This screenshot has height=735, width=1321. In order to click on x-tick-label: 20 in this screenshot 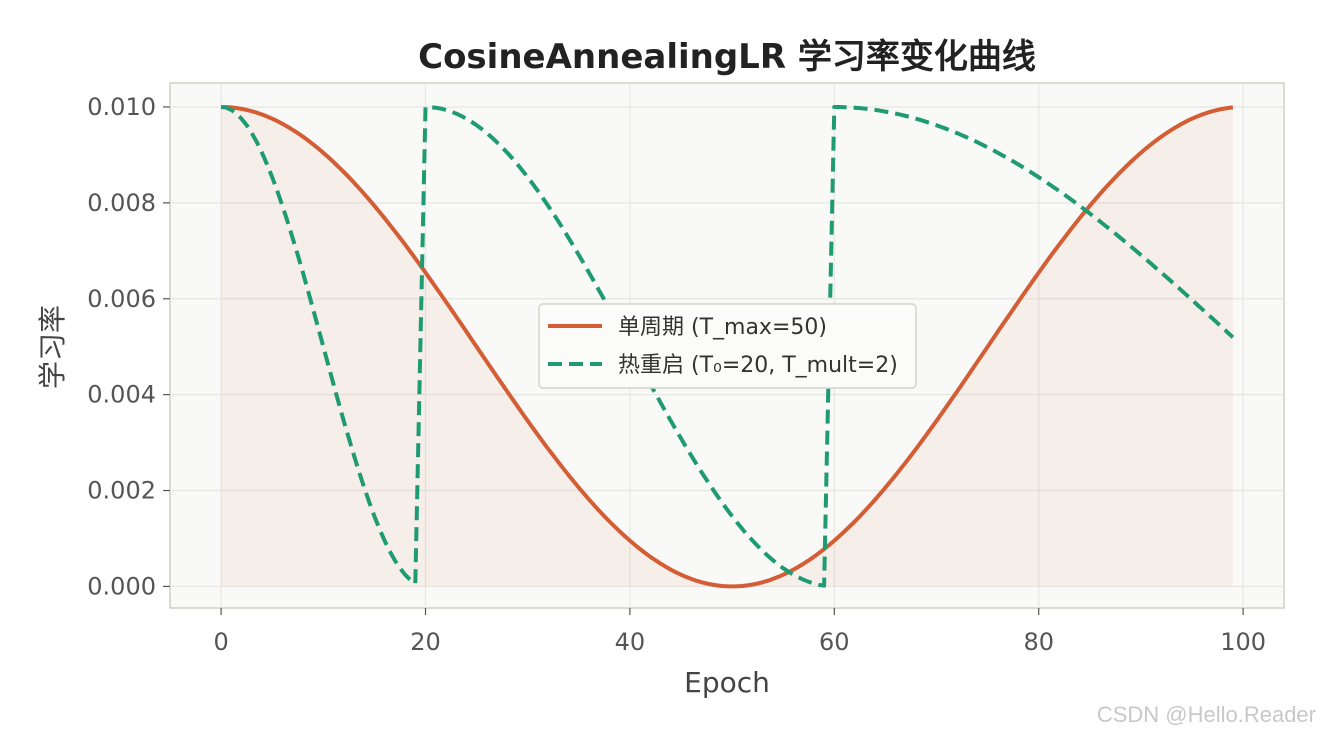, I will do `click(425, 642)`.